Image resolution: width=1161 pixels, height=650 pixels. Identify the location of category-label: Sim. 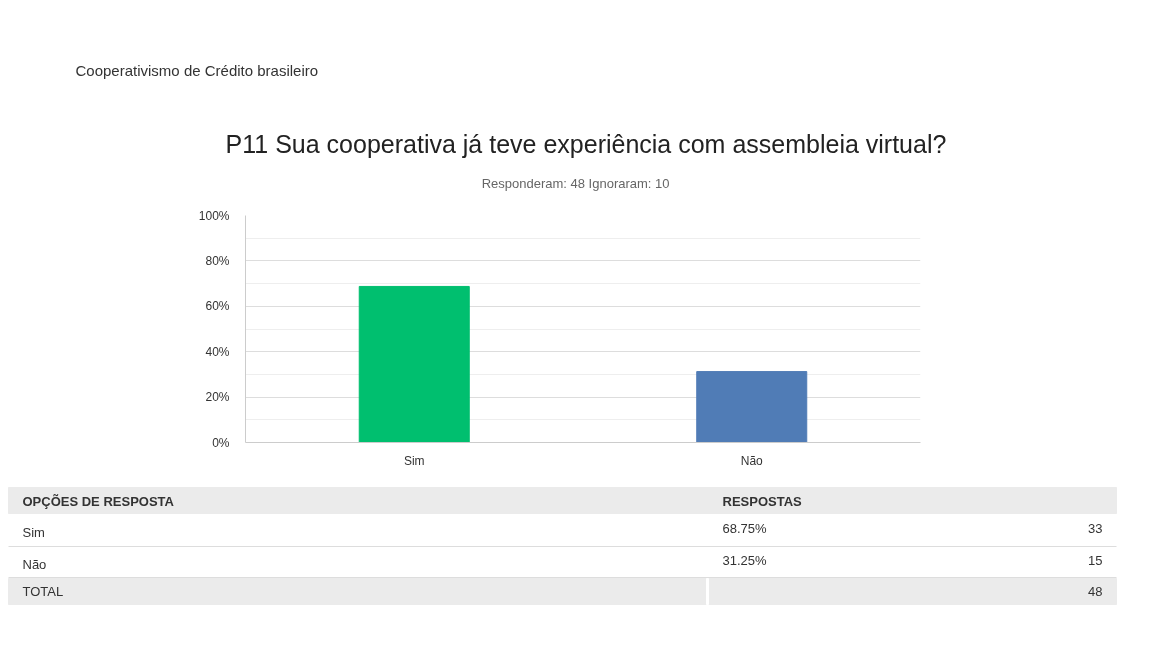
(33, 532).